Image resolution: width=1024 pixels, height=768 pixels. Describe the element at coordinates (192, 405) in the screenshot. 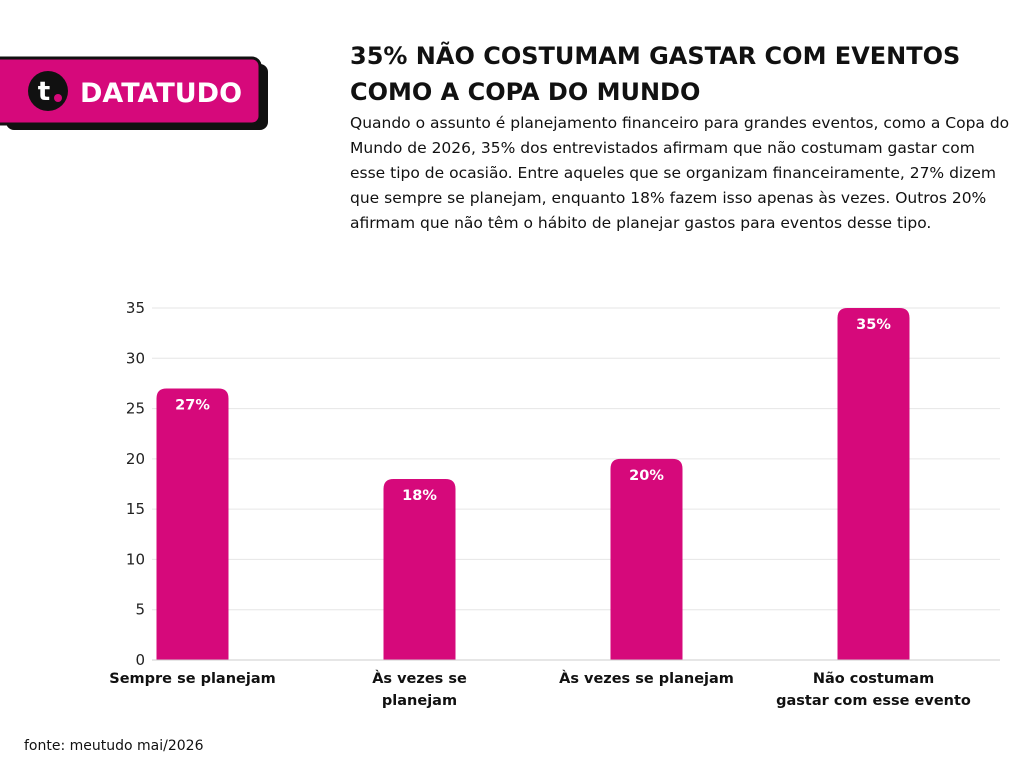

I see `value-label: 27%` at that location.